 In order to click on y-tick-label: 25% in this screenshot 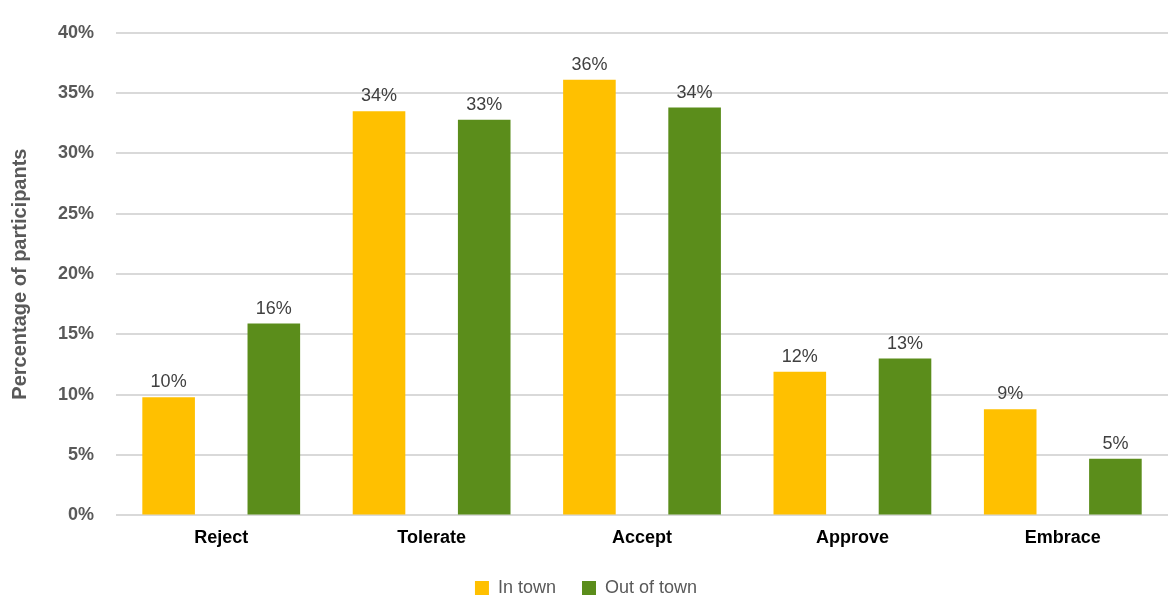, I will do `click(76, 212)`.